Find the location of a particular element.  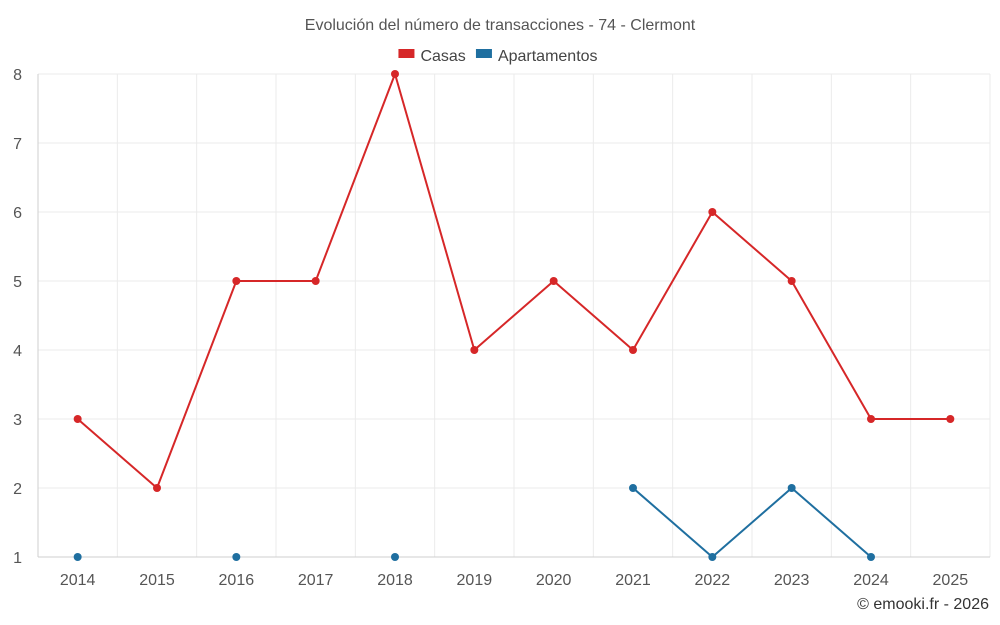

legend-label: Casas is located at coordinates (442, 56).